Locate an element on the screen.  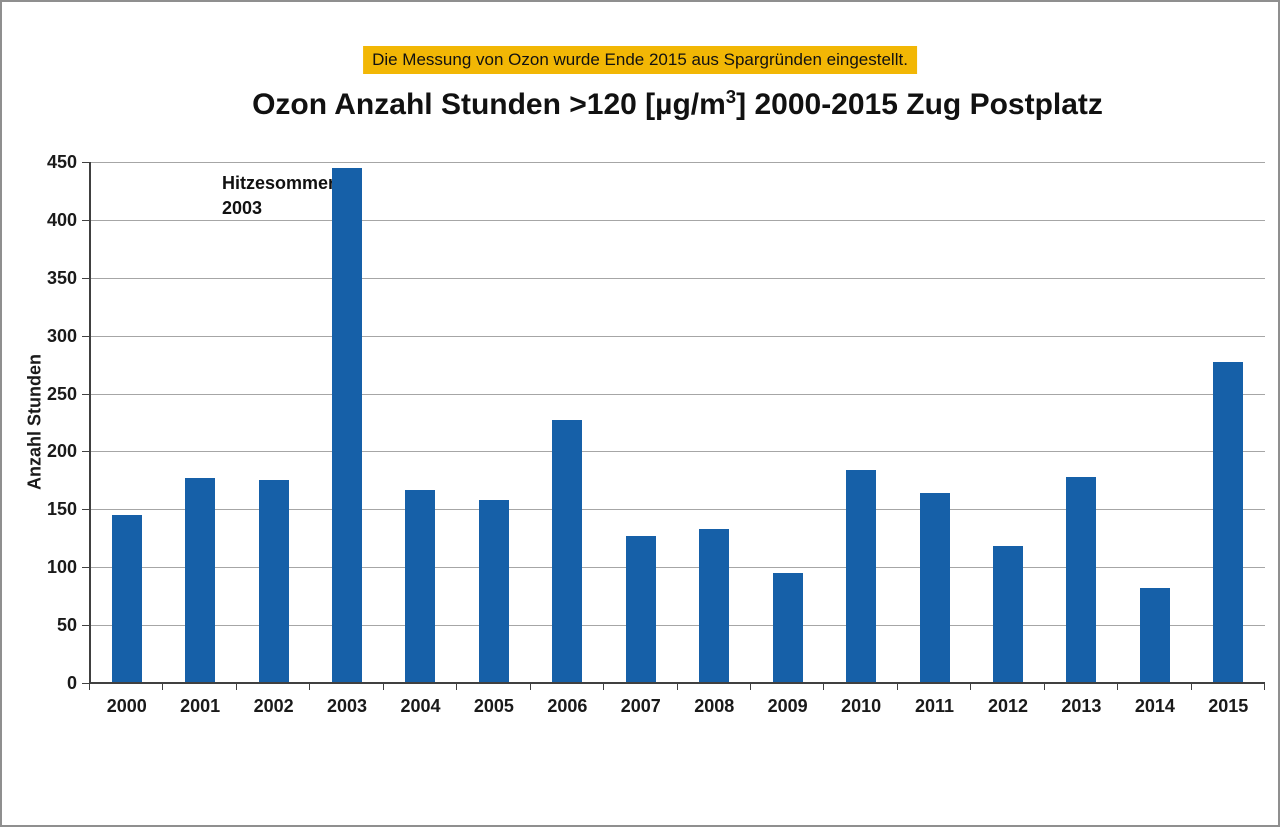
bar-2012 is located at coordinates (1007, 614).